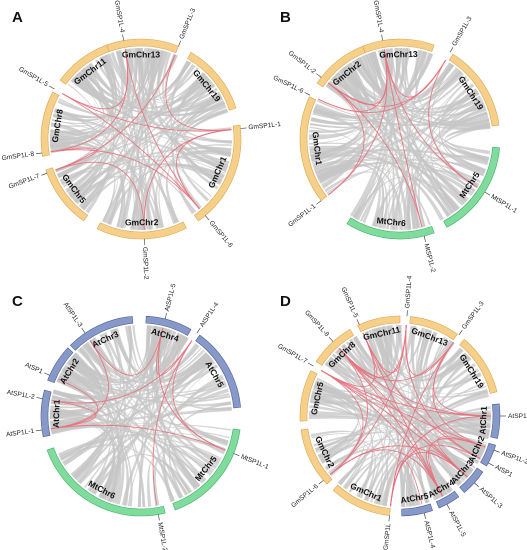  What do you see at coordinates (302, 216) in the screenshot?
I see `gene-label: GmSP1L-1` at bounding box center [302, 216].